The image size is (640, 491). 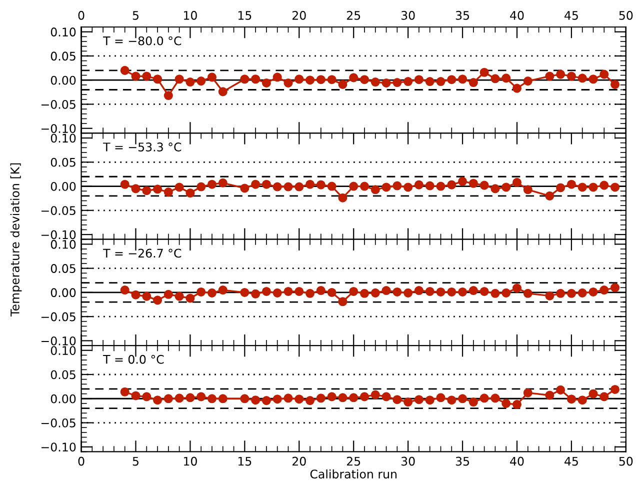 What do you see at coordinates (571, 15) in the screenshot?
I see `x2-tick-label: 45` at bounding box center [571, 15].